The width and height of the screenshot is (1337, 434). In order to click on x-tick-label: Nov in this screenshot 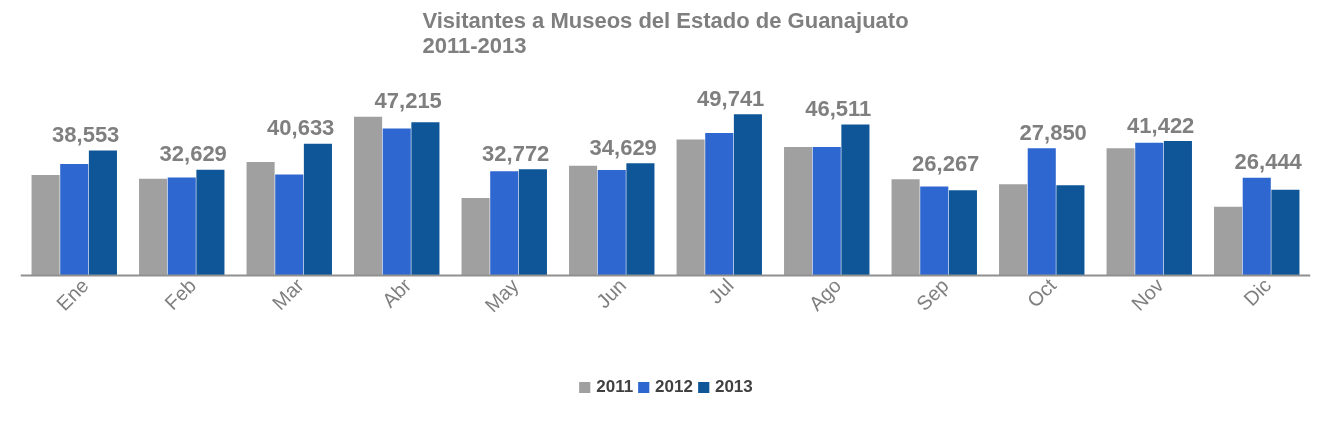, I will do `click(1147, 294)`.